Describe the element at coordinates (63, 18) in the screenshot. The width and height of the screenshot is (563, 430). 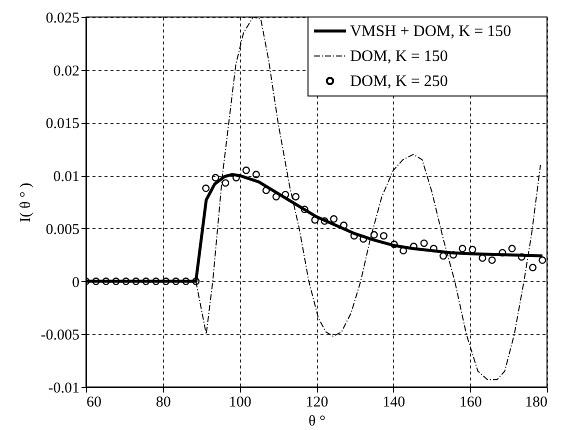
I see `y-tick-label: 0.025` at that location.